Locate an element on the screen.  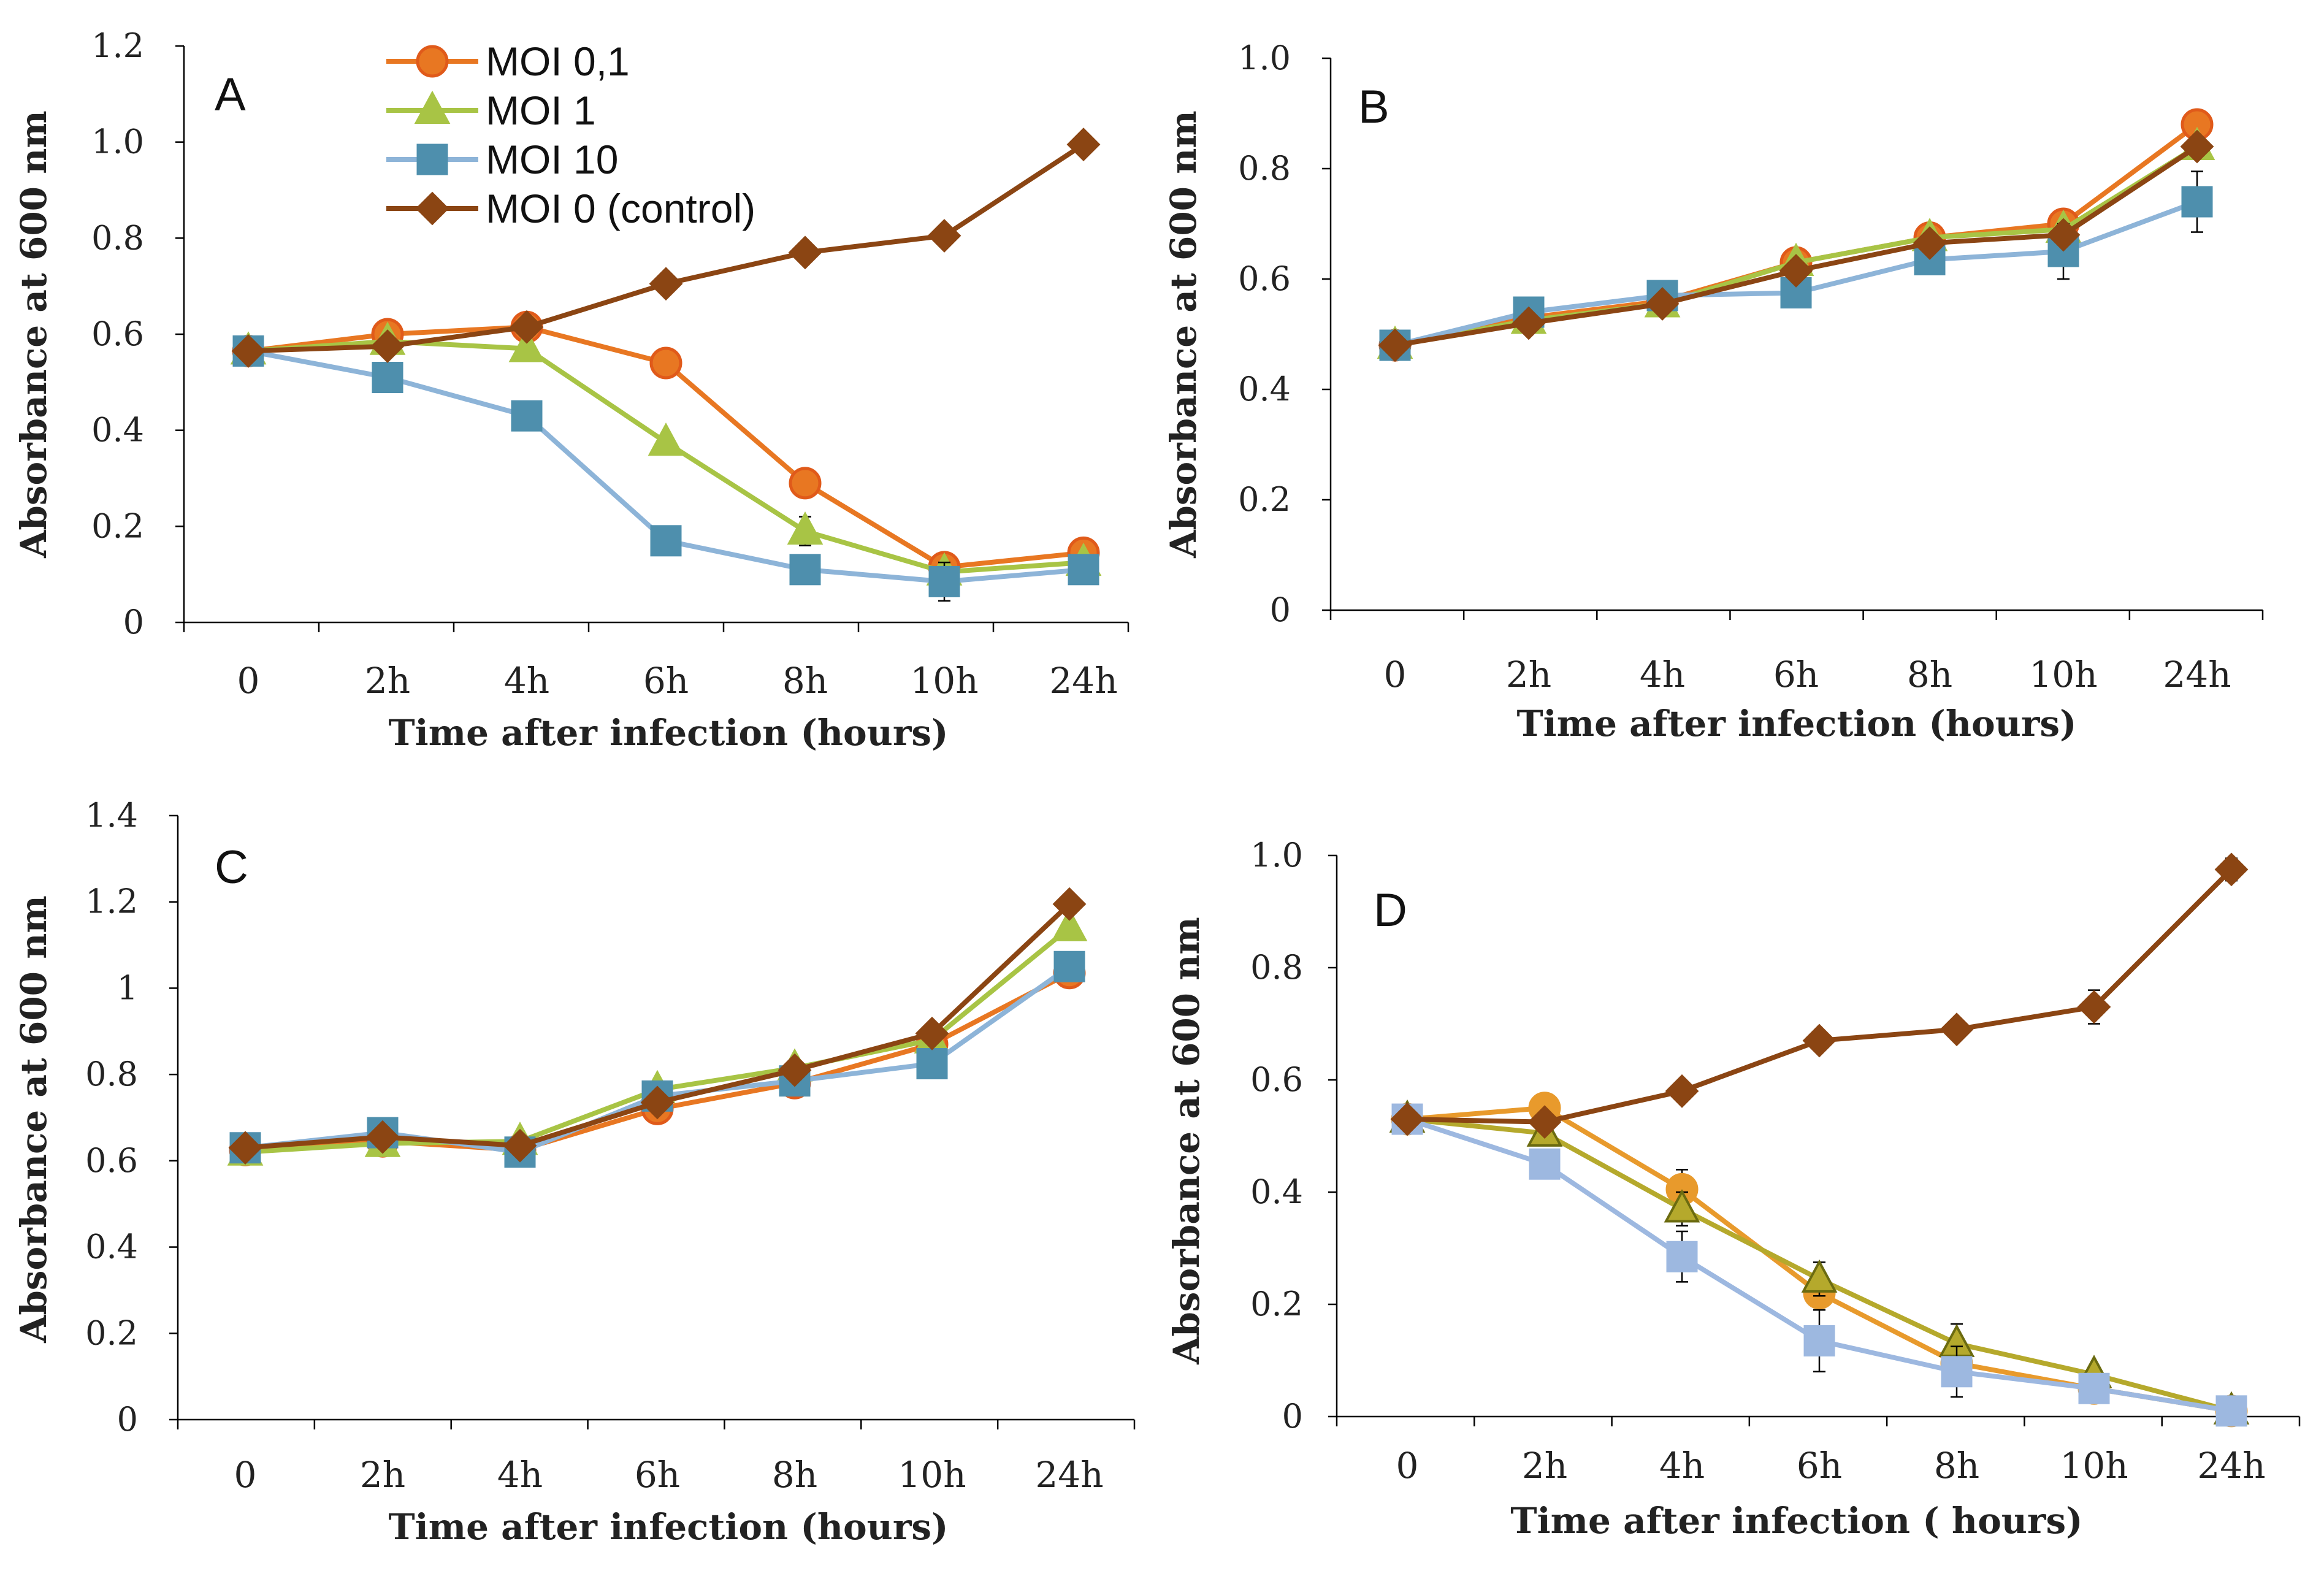
legend-label: MOI 0,1 is located at coordinates (558, 61).